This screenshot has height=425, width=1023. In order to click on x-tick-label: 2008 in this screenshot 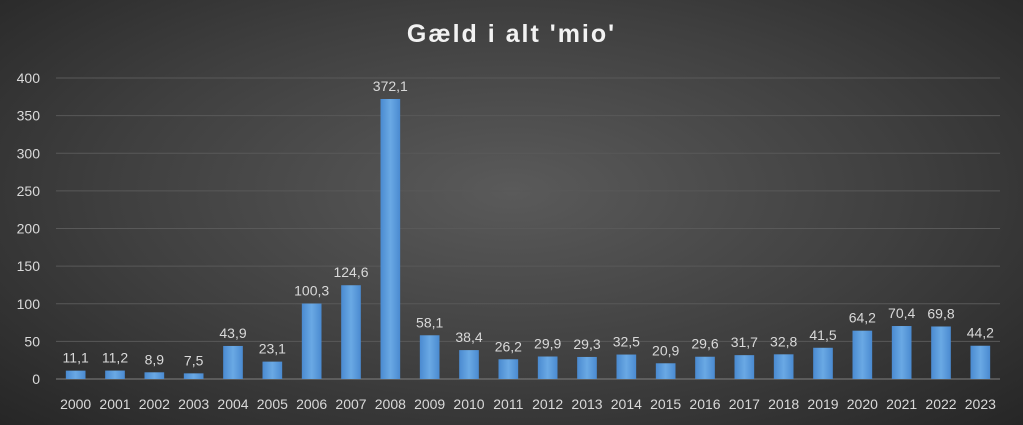, I will do `click(390, 404)`.